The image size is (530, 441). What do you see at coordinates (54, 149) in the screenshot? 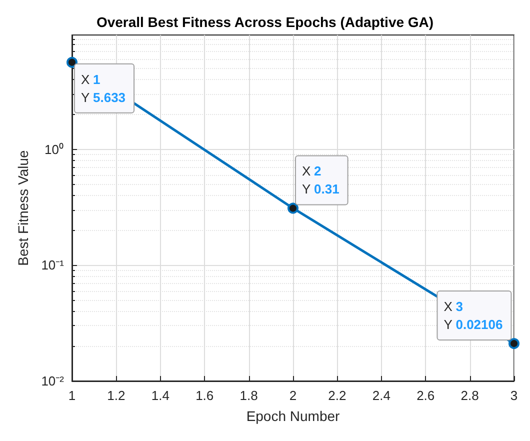
I see `y-tick-label: 10⁰` at bounding box center [54, 149].